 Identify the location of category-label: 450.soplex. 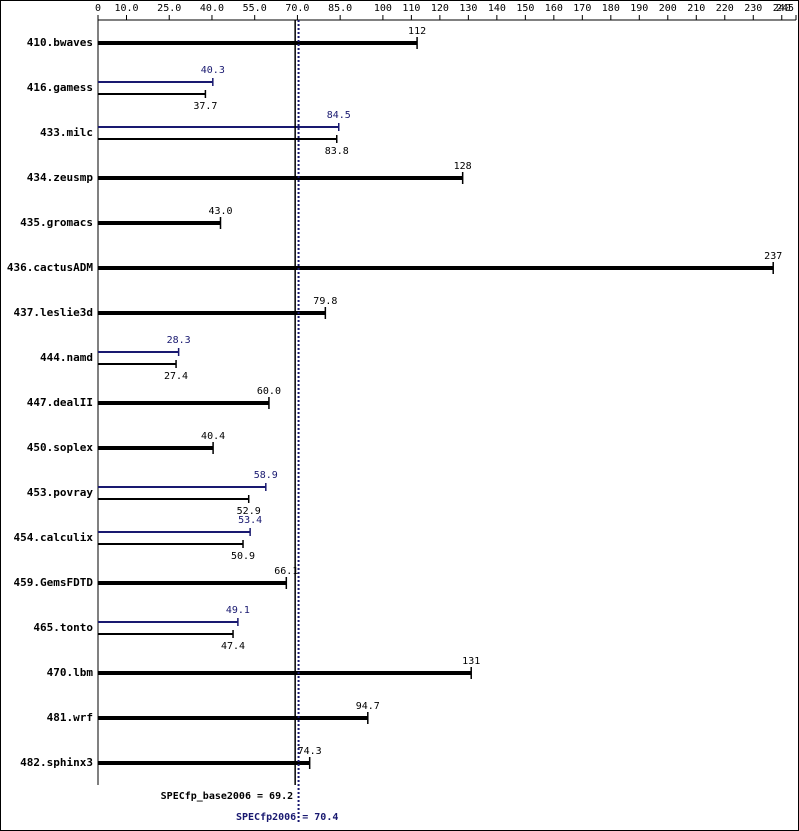
(60, 447).